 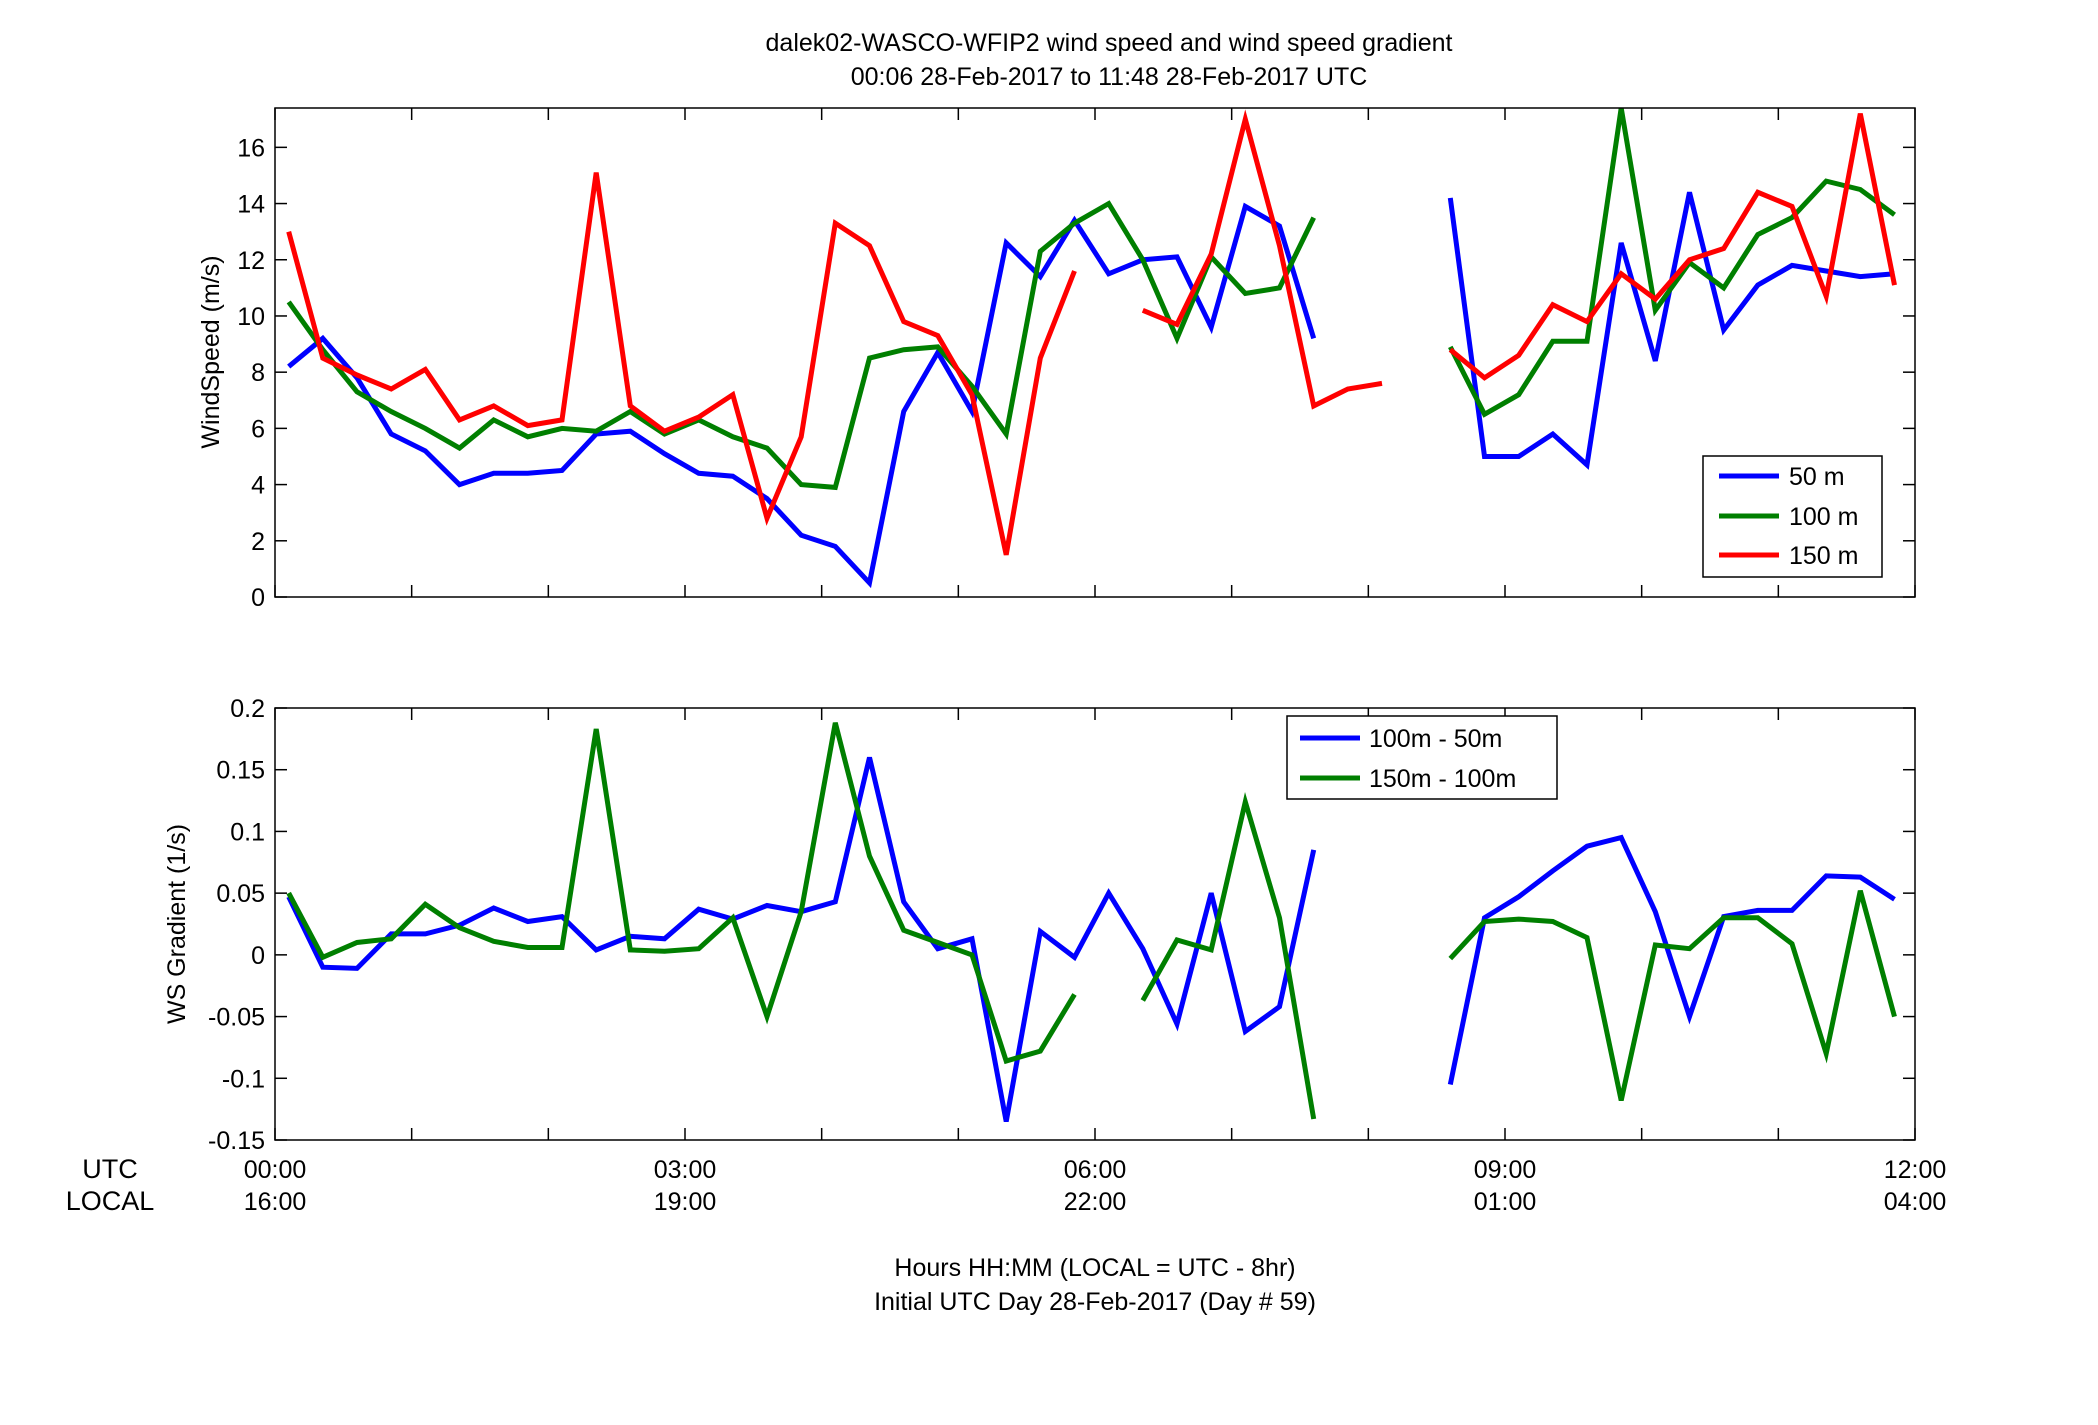 I want to click on windspeed-ytick-label: 10, so click(x=251, y=317).